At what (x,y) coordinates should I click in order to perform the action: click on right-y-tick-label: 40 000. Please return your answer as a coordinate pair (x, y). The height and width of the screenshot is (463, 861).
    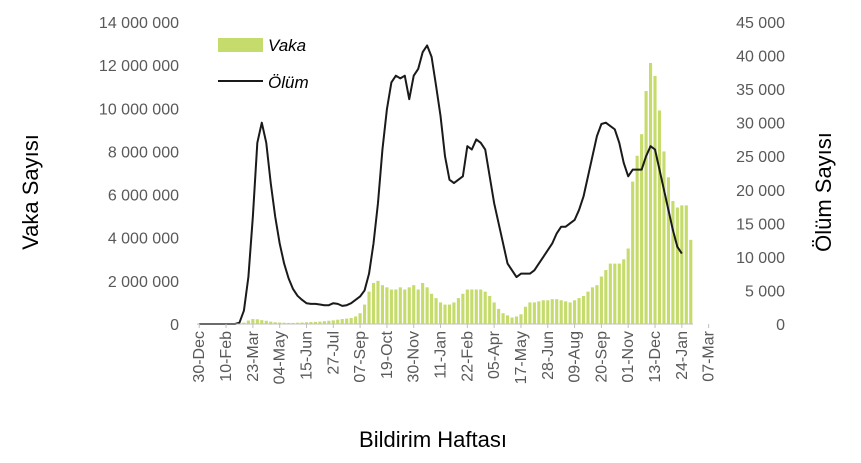
    Looking at the image, I should click on (760, 57).